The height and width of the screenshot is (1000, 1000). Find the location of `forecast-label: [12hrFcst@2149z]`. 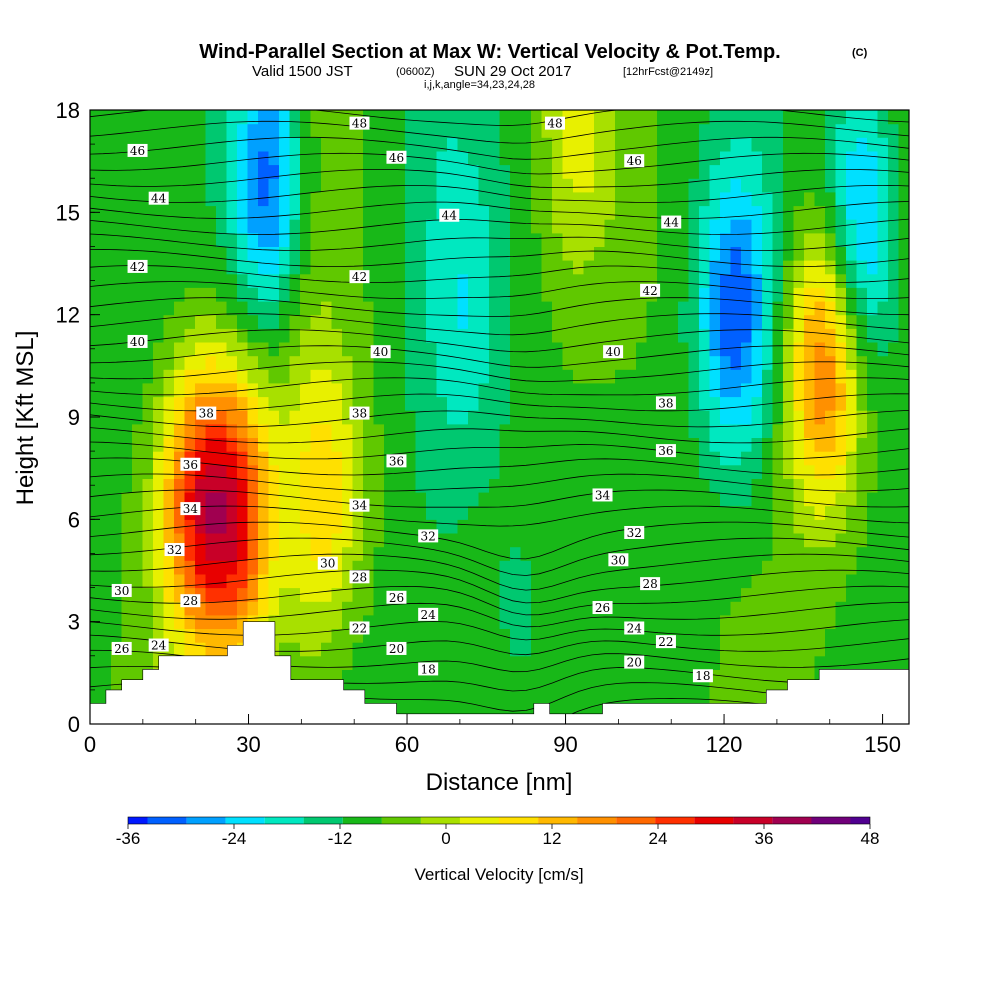

forecast-label: [12hrFcst@2149z] is located at coordinates (668, 72).